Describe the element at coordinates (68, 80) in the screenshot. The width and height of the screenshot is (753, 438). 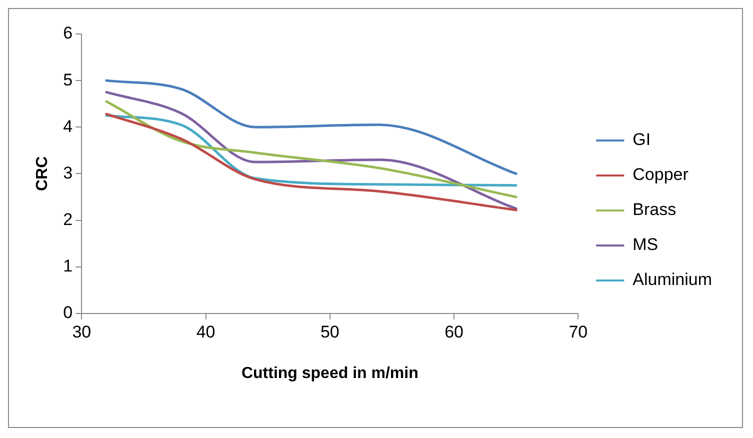
I see `y-tick-label: 5` at that location.